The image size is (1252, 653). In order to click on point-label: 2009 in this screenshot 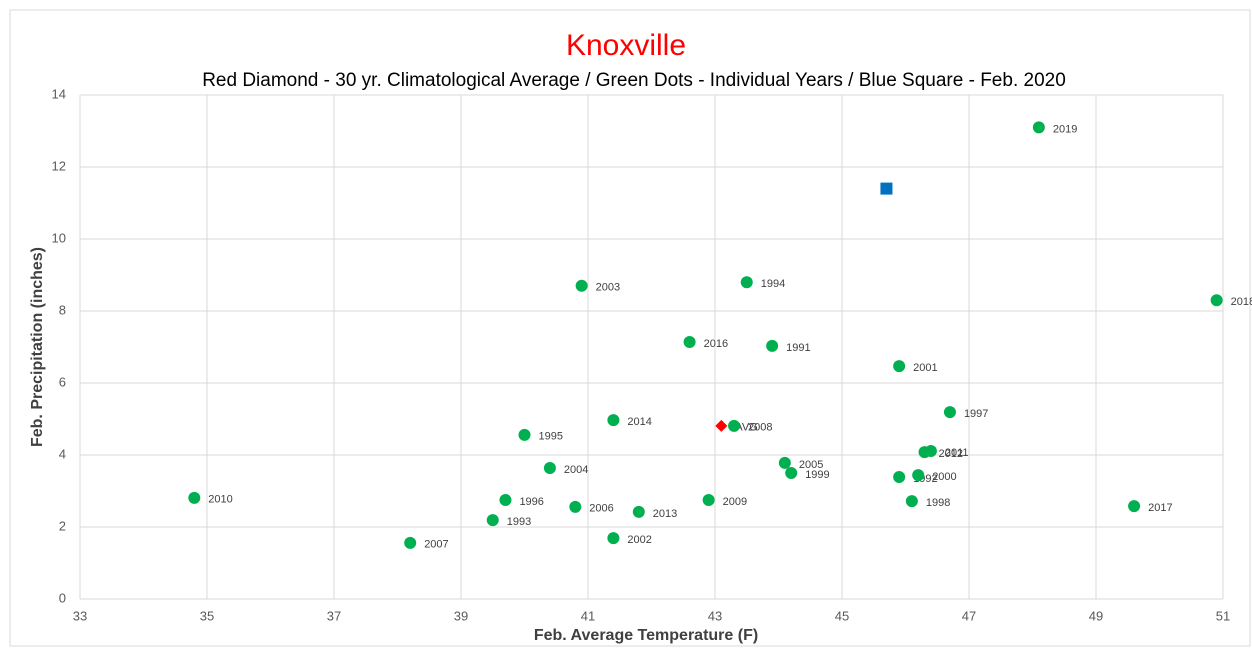, I will do `click(735, 502)`.